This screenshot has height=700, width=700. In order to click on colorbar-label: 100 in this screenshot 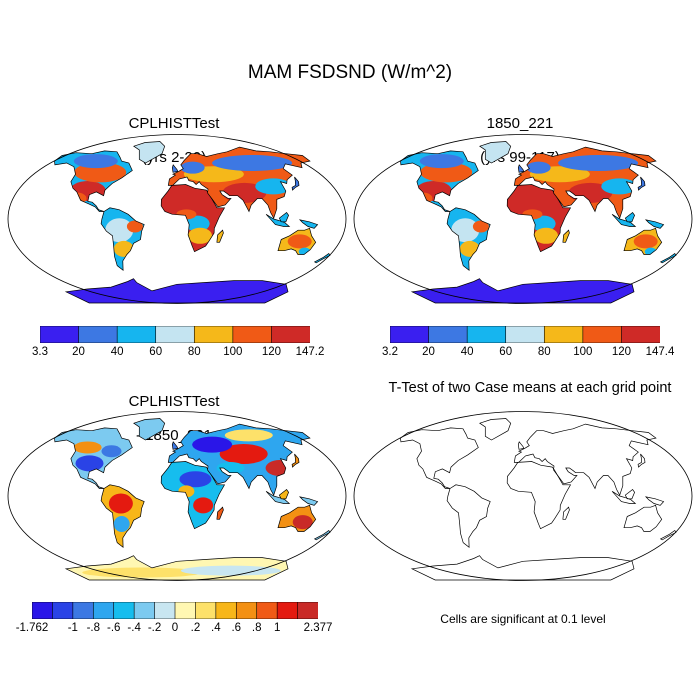, I will do `click(583, 352)`.